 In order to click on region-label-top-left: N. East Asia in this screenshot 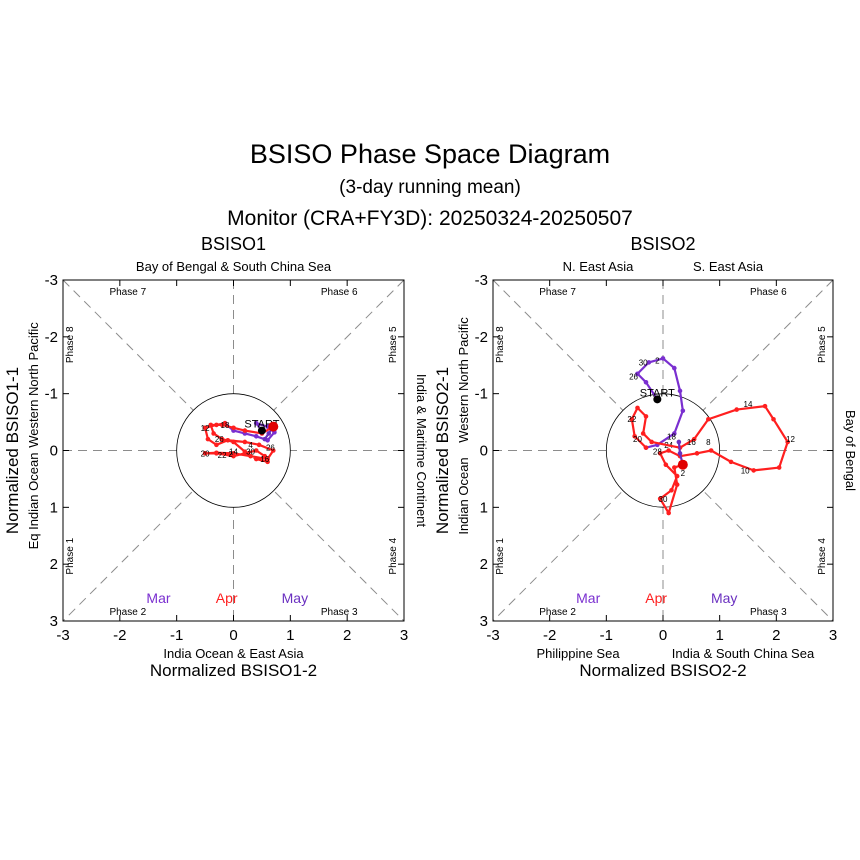, I will do `click(599, 266)`.